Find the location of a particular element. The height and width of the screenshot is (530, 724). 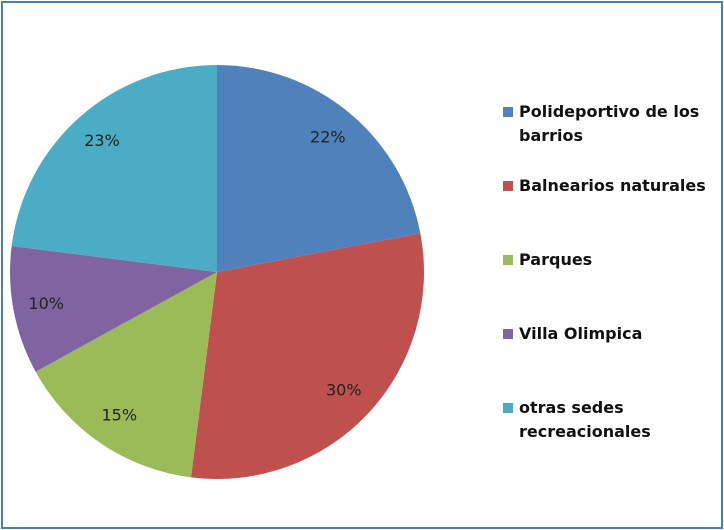

data-label: 15% is located at coordinates (119, 414).